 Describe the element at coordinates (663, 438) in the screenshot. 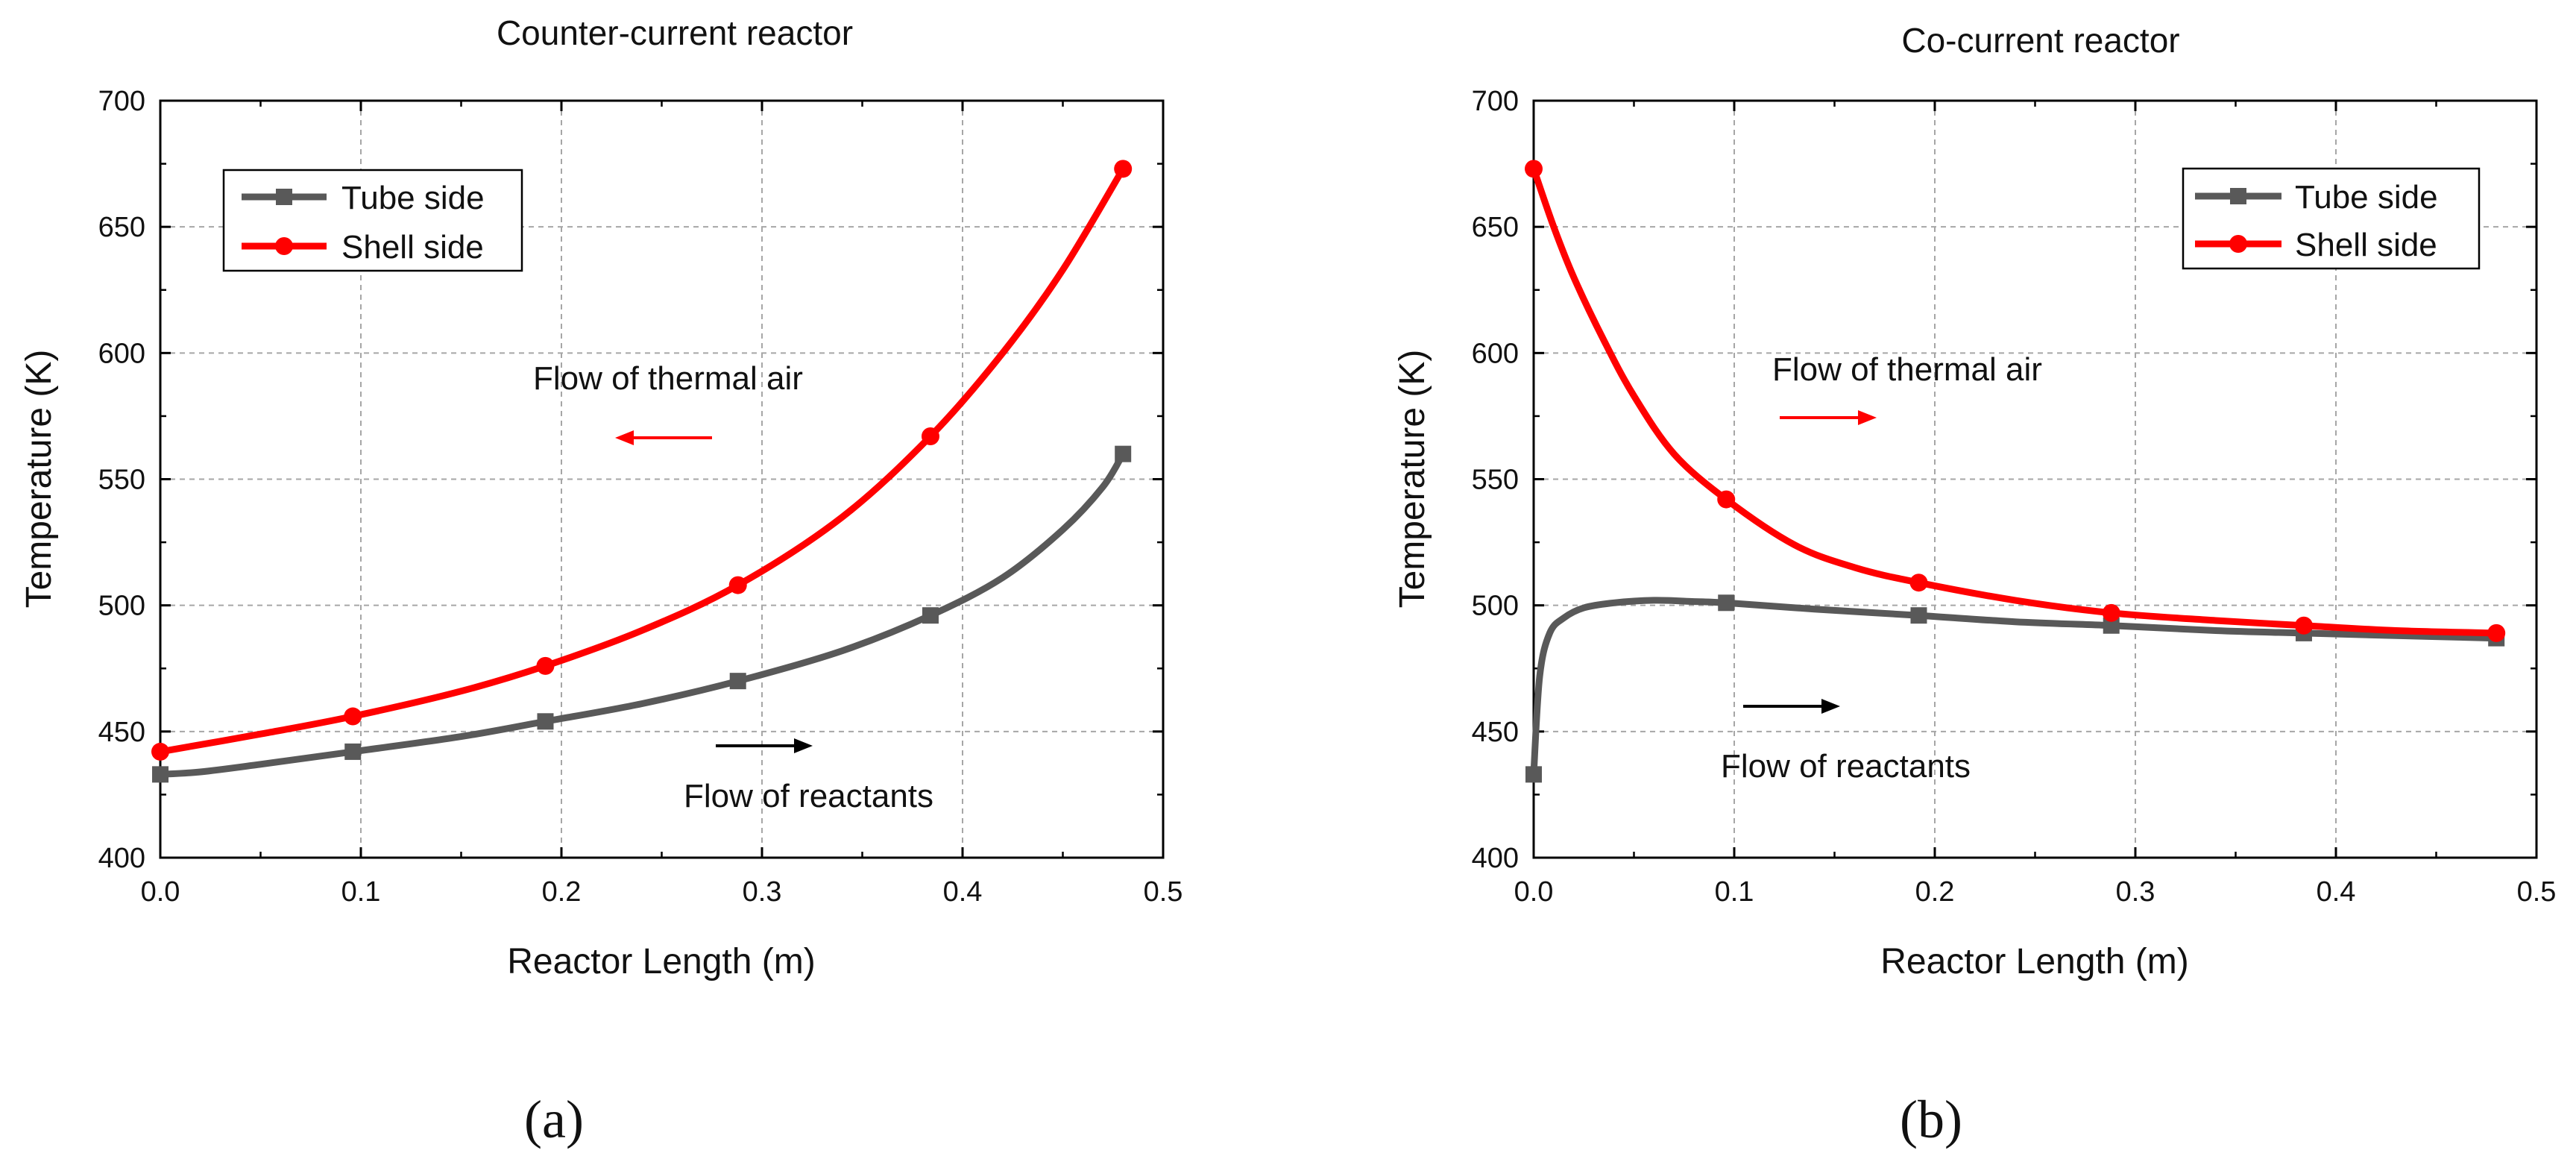

I see `arrow-left-icon` at that location.